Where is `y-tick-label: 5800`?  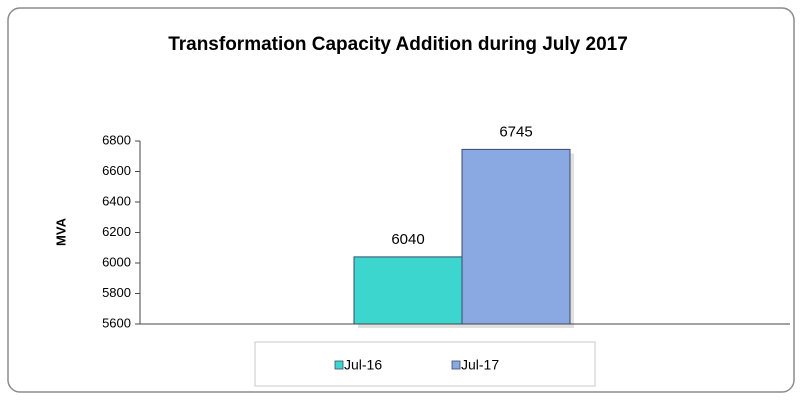 y-tick-label: 5800 is located at coordinates (116, 292).